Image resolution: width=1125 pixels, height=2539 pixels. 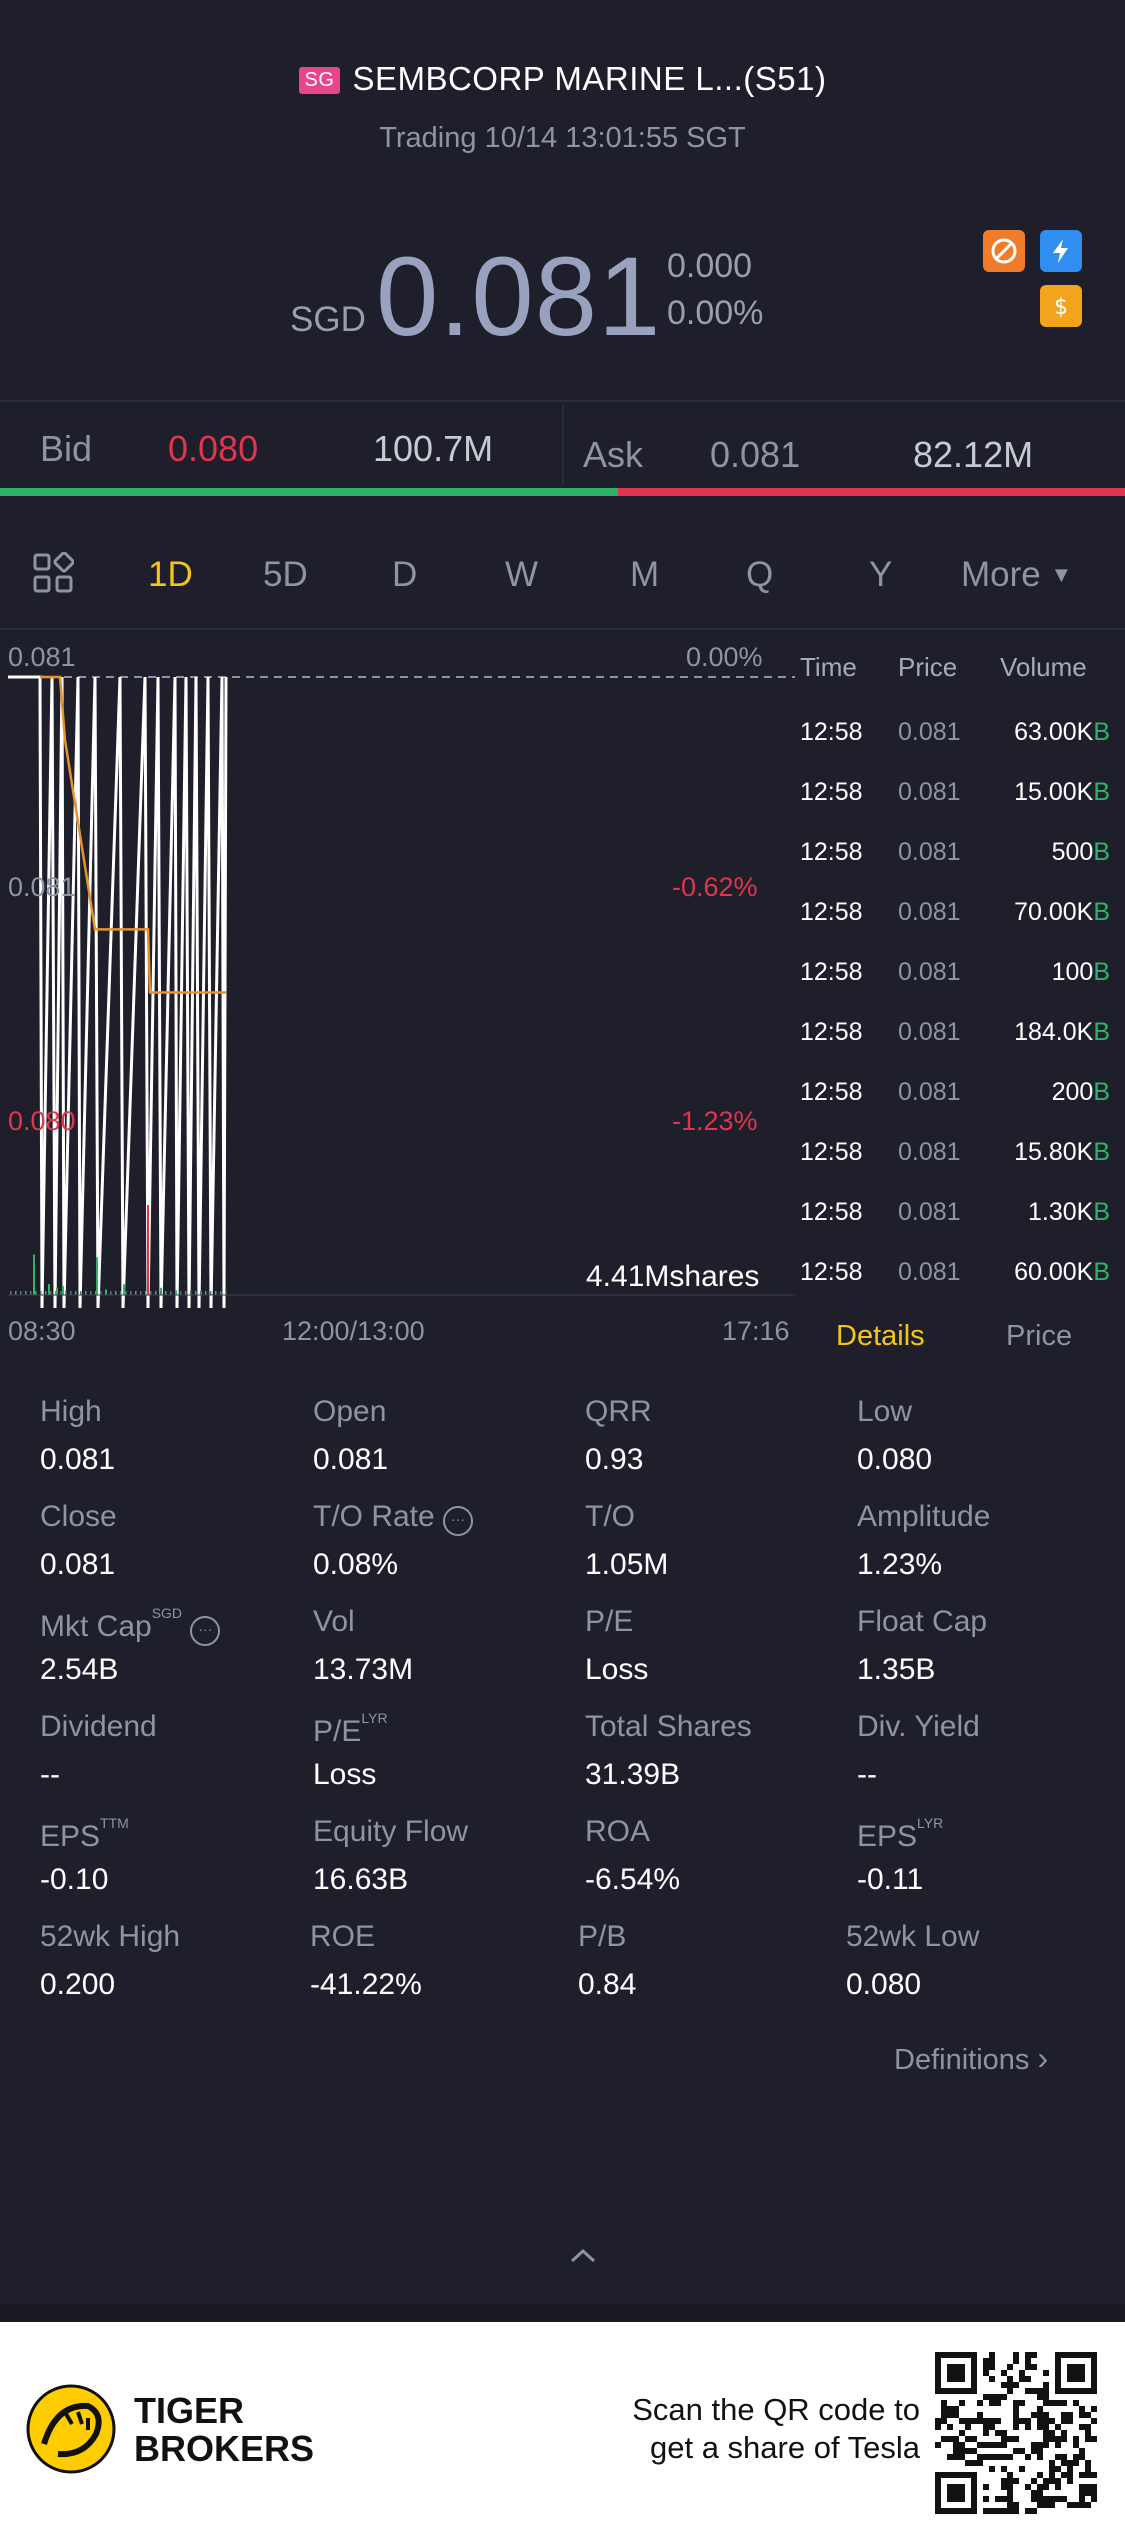 What do you see at coordinates (1054, 912) in the screenshot?
I see `trade-volume-value: 70.00K` at bounding box center [1054, 912].